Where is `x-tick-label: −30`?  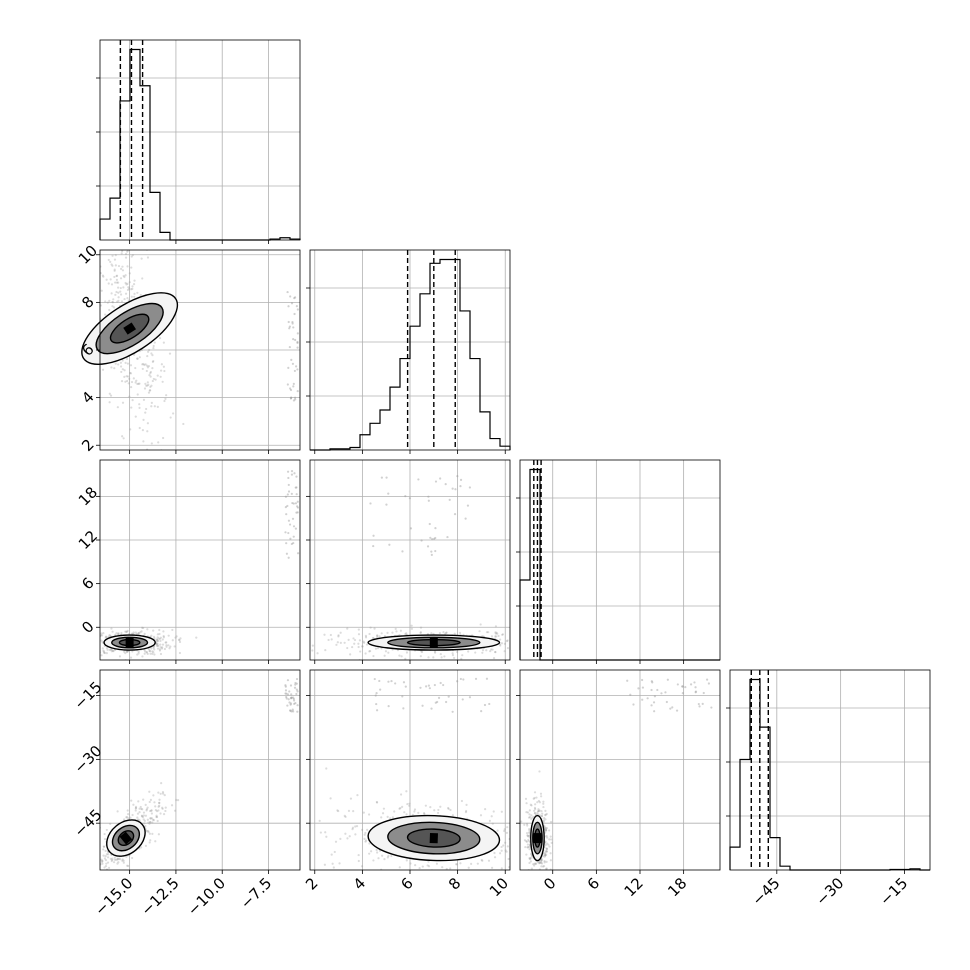 x-tick-label: −30 is located at coordinates (829, 891).